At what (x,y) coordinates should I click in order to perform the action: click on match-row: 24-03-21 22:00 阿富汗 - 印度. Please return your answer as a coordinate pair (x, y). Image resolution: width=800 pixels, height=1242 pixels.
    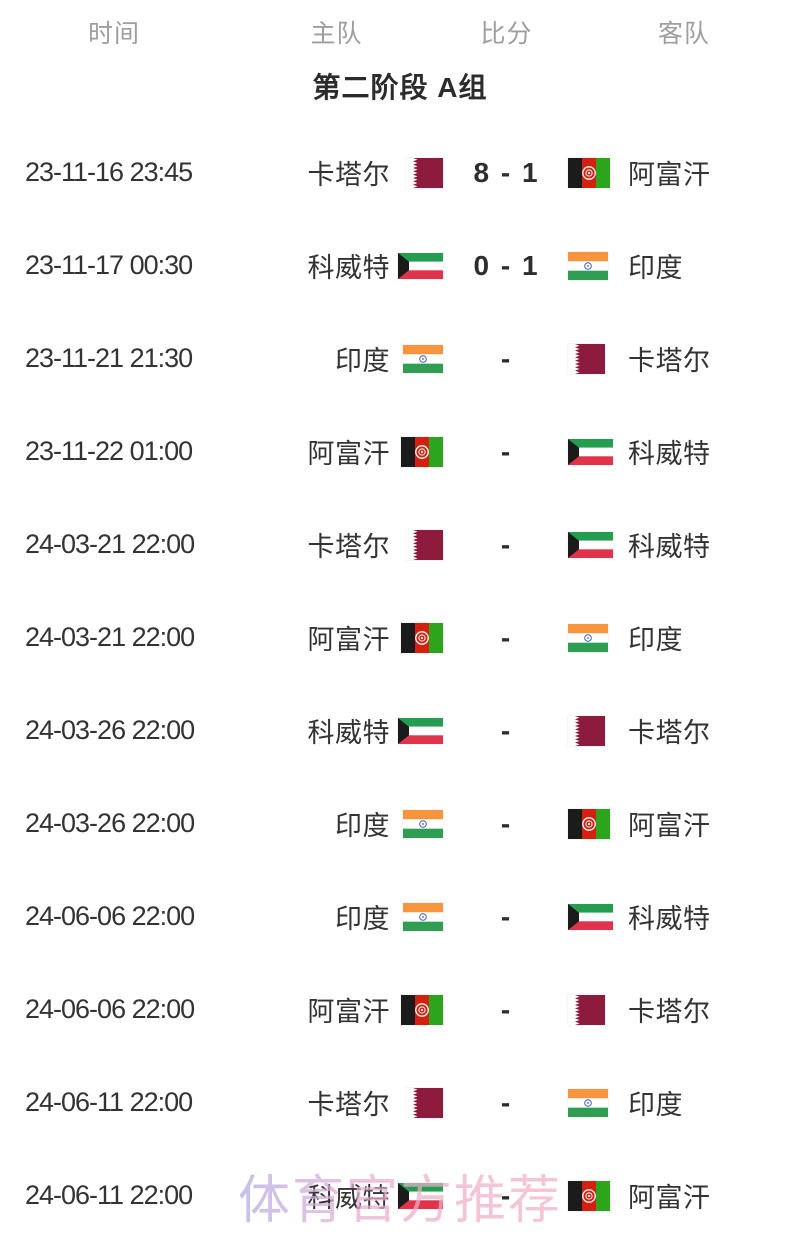
    Looking at the image, I should click on (400, 637).